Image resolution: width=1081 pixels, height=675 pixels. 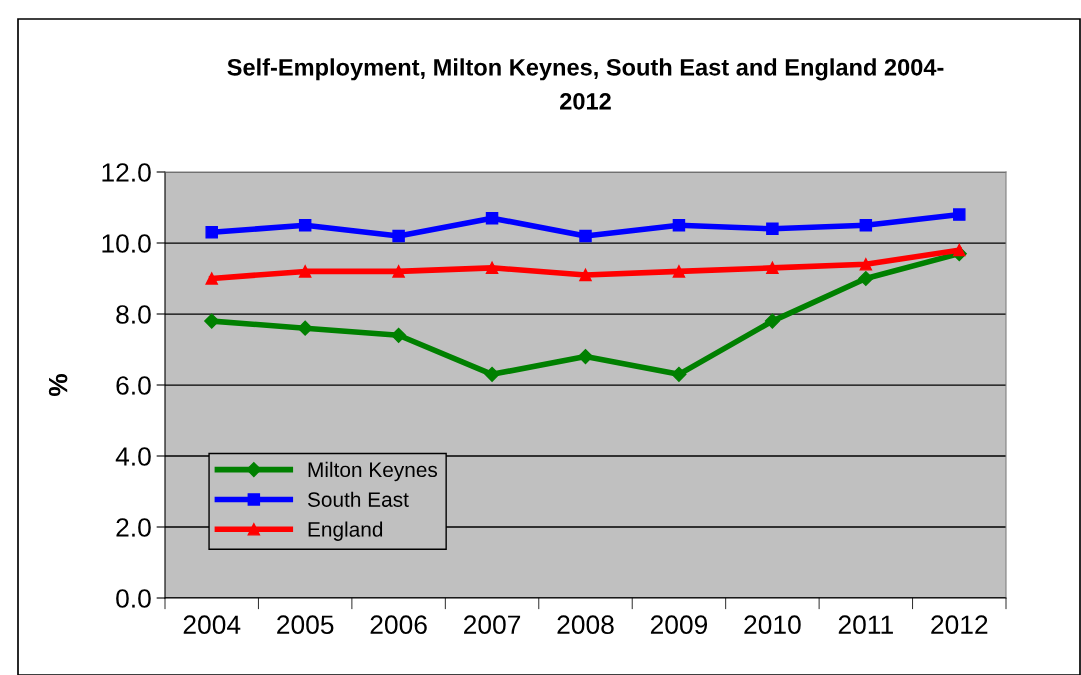 What do you see at coordinates (492, 625) in the screenshot?
I see `x-tick-label: 2007` at bounding box center [492, 625].